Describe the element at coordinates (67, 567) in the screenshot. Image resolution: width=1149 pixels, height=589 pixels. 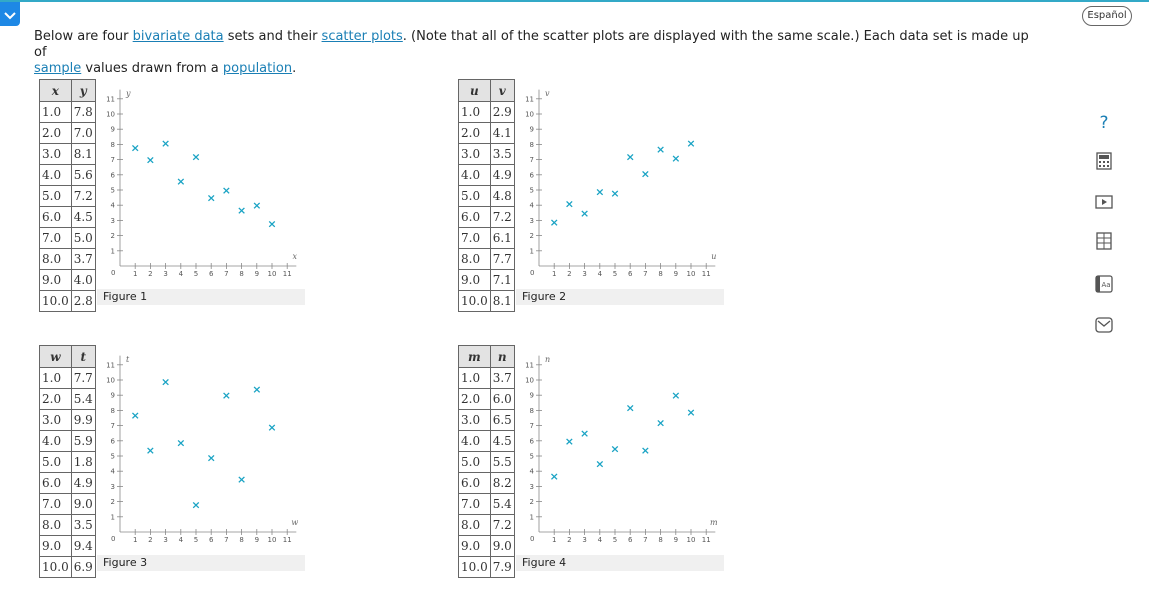
I see `table-row: 10.0 6.9` at that location.